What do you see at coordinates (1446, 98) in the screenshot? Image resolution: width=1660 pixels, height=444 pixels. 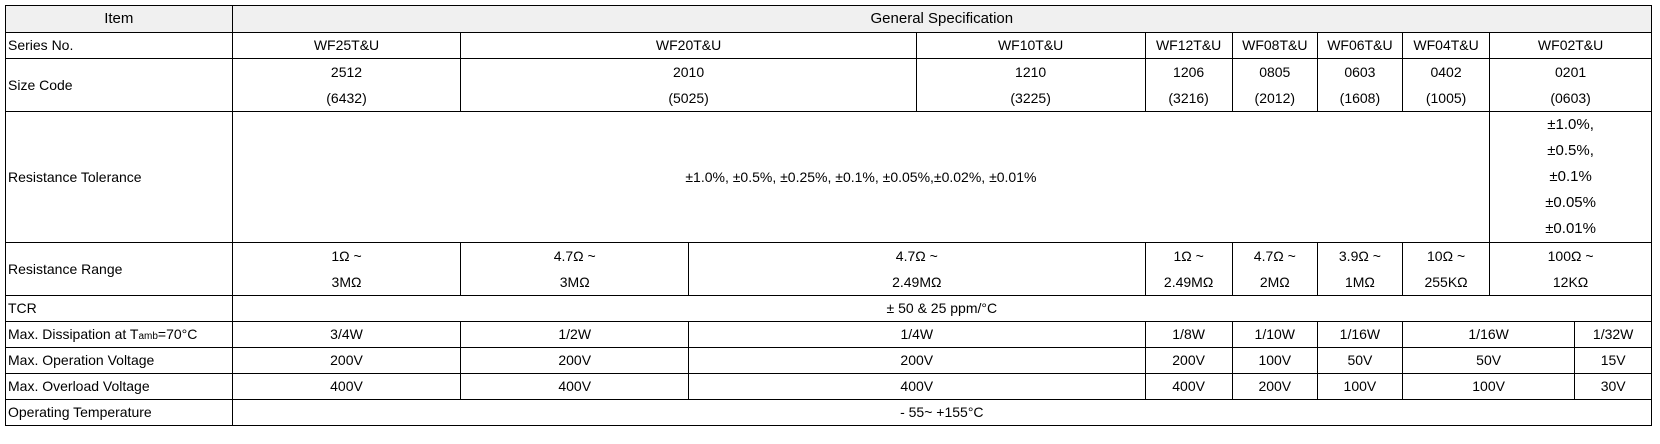 I see `size-metric: (1005)` at bounding box center [1446, 98].